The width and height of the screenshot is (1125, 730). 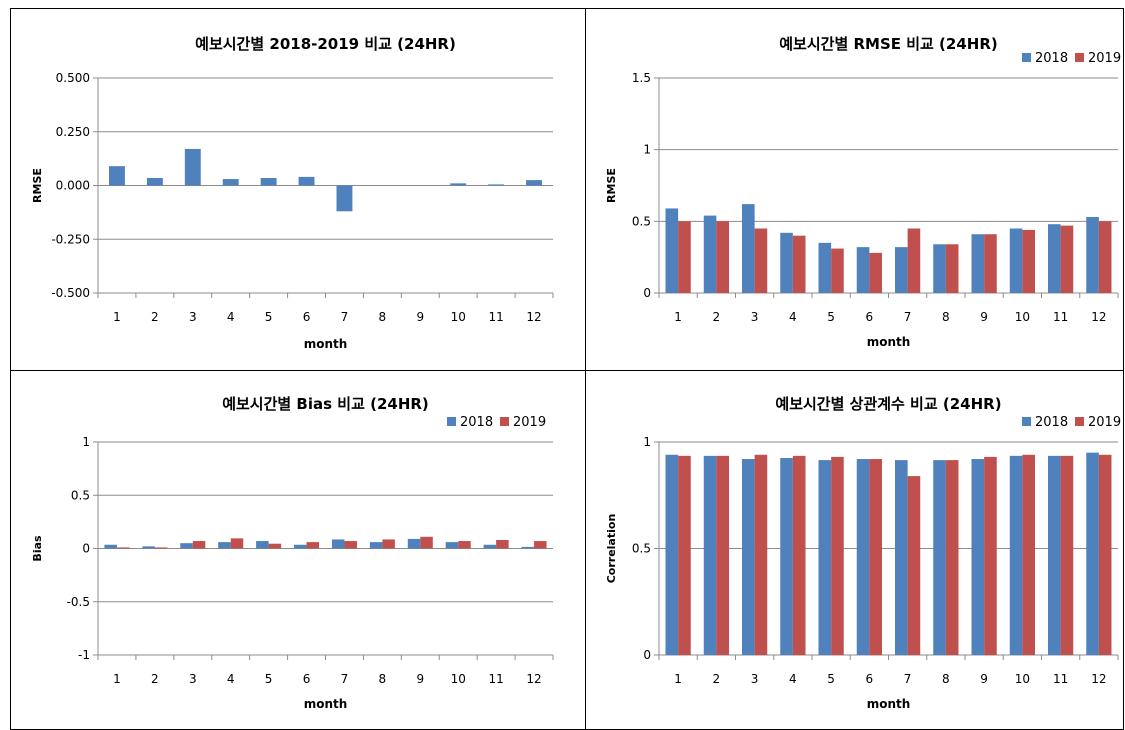 What do you see at coordinates (192, 167) in the screenshot?
I see `bar-value-m3` at bounding box center [192, 167].